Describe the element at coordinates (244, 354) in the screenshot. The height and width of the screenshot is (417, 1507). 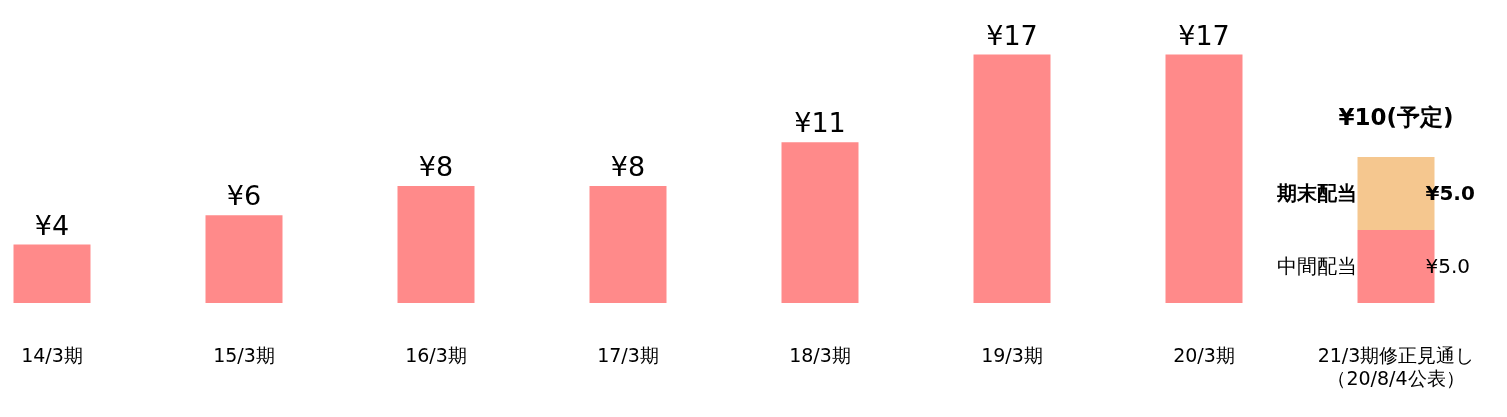
I see `x-tick-label: 15/3期` at that location.